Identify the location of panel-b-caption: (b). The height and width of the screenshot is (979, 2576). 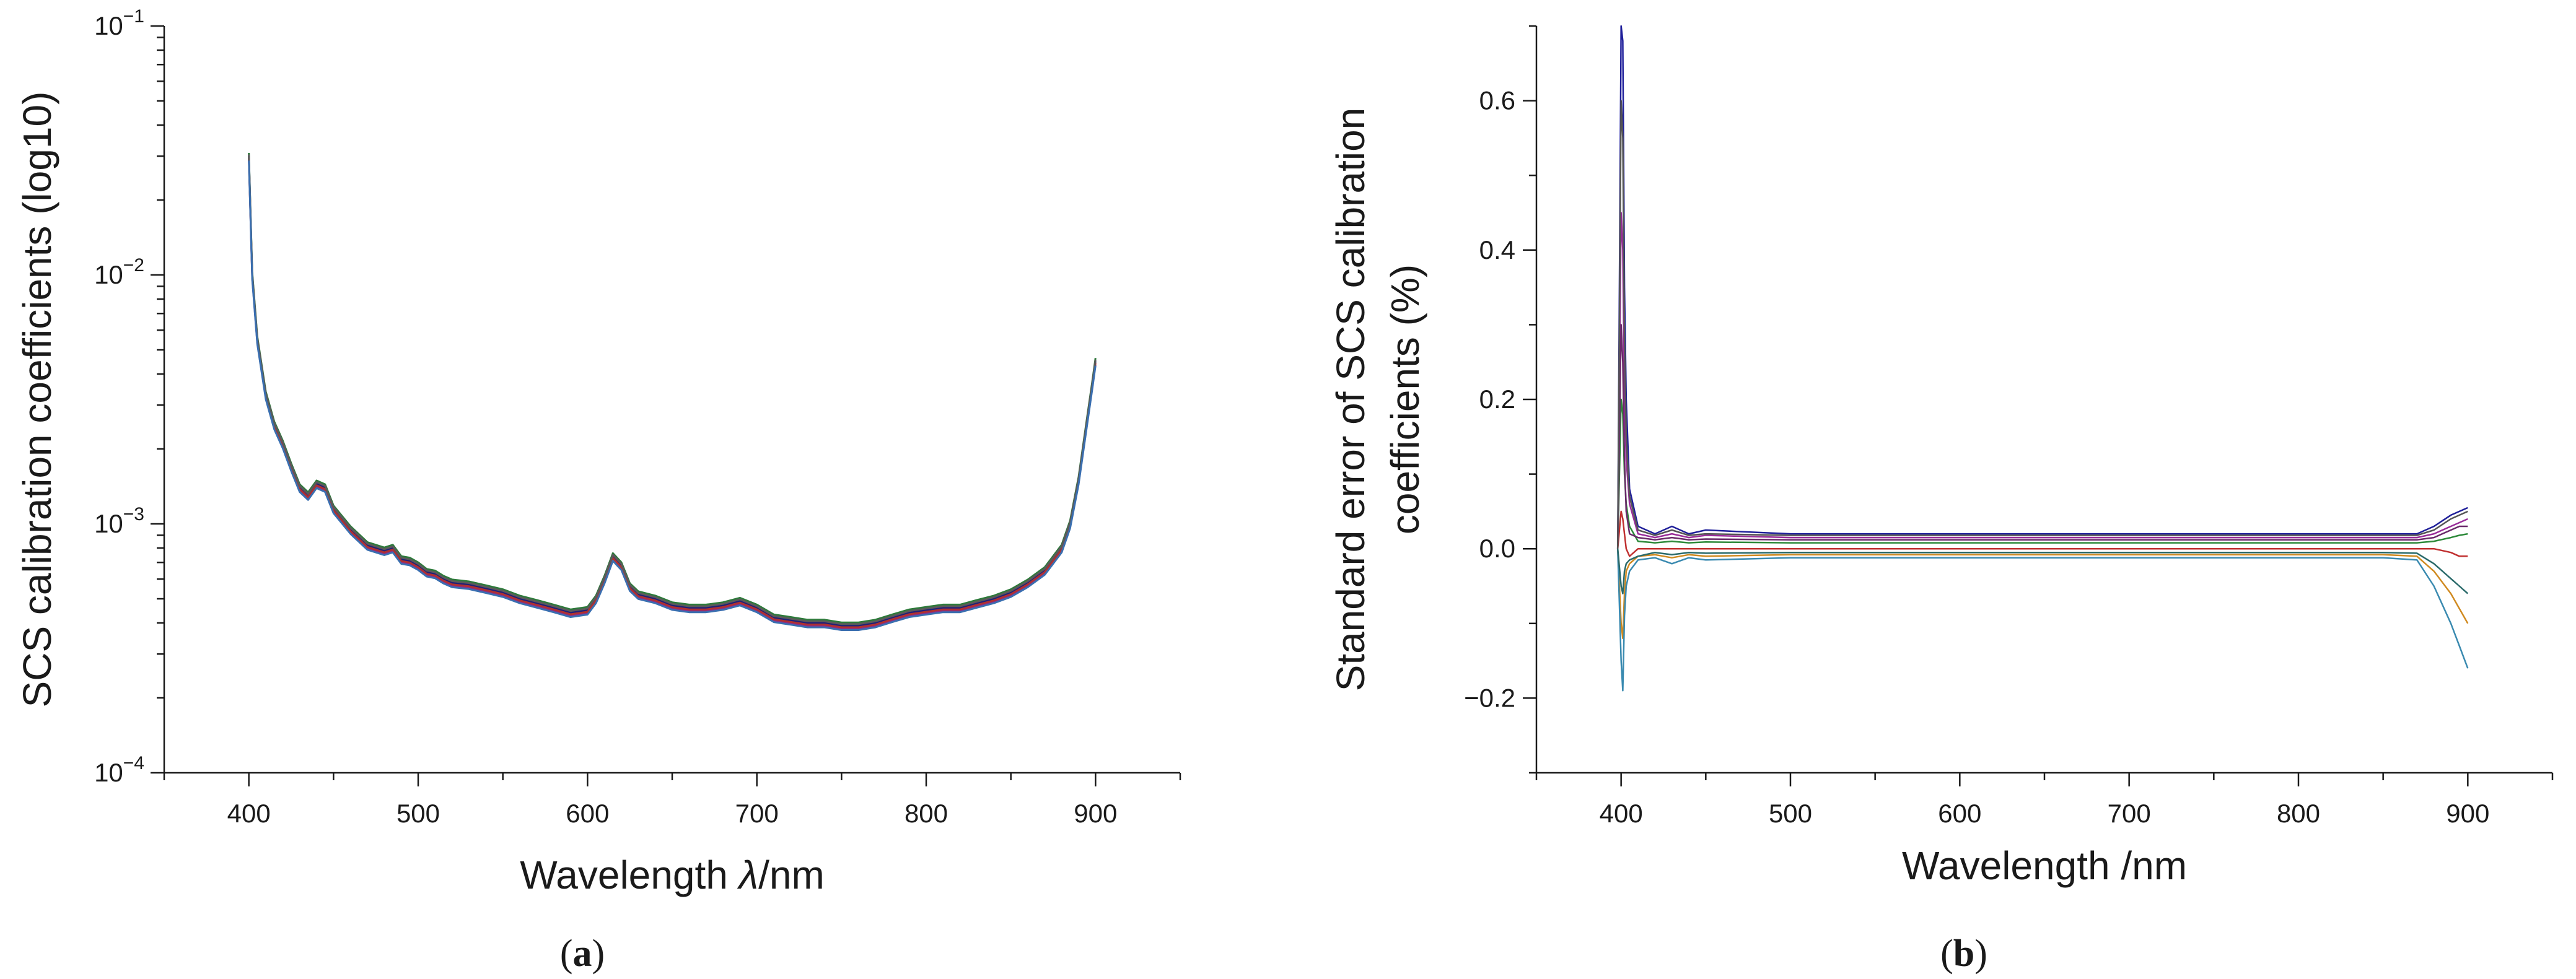
(1963, 954).